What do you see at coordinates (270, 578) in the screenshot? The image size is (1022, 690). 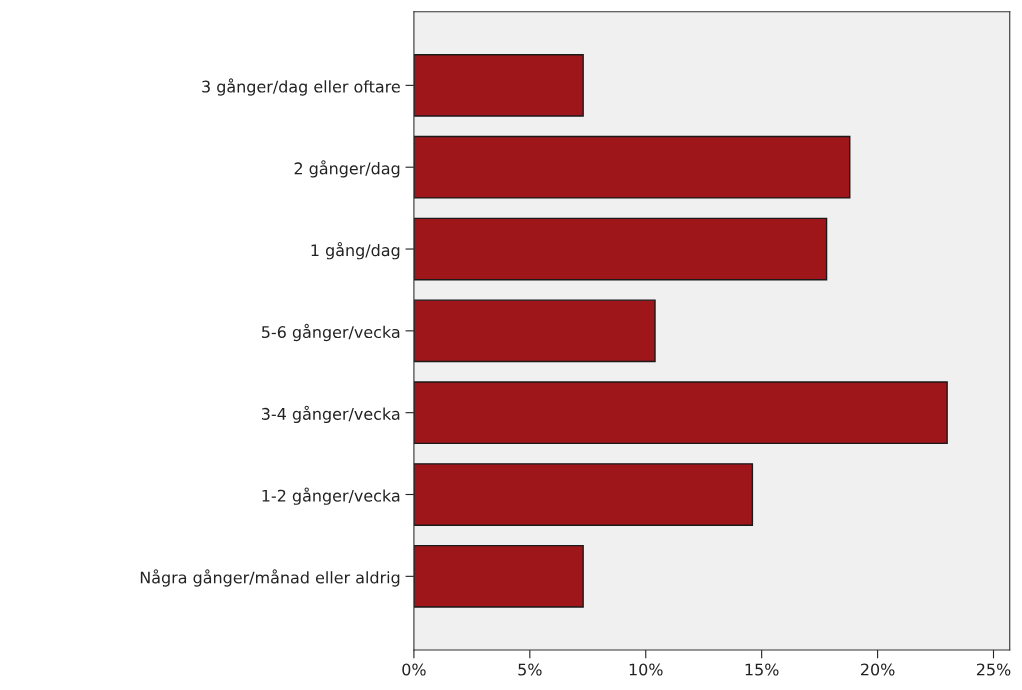 I see `y-tick-label: Några gånger/månad eller aldrig` at bounding box center [270, 578].